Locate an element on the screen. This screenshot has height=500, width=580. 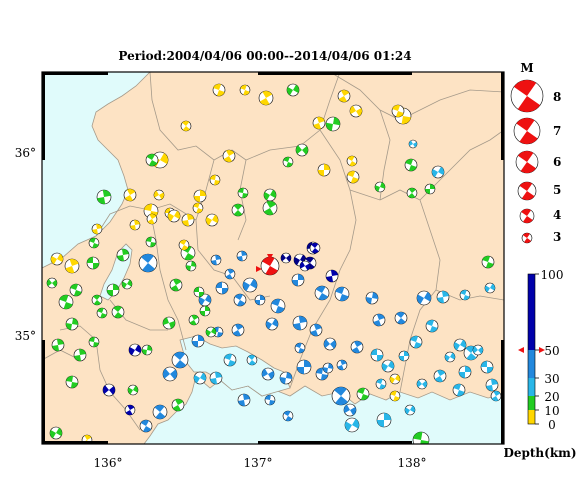
mag-label-4: 4 is located at coordinates (557, 215).